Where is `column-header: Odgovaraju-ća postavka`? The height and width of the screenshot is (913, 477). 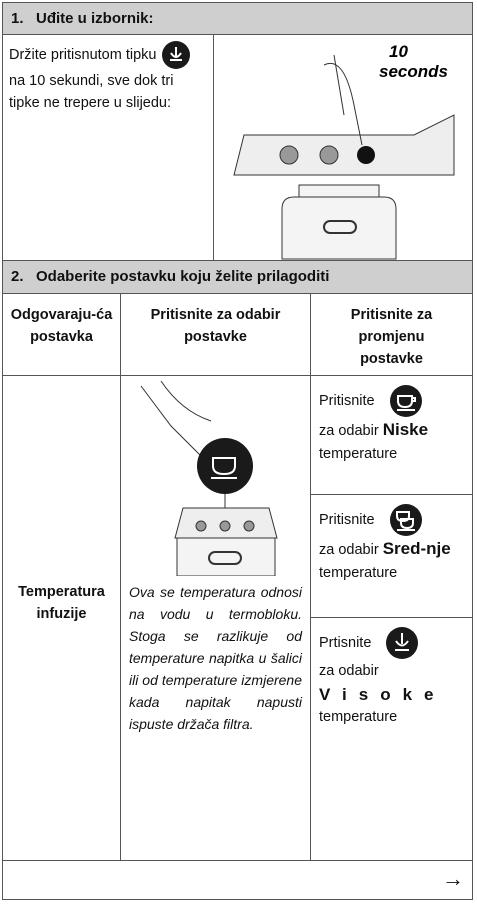
column-header: Odgovaraju-ća postavka is located at coordinates (61, 334).